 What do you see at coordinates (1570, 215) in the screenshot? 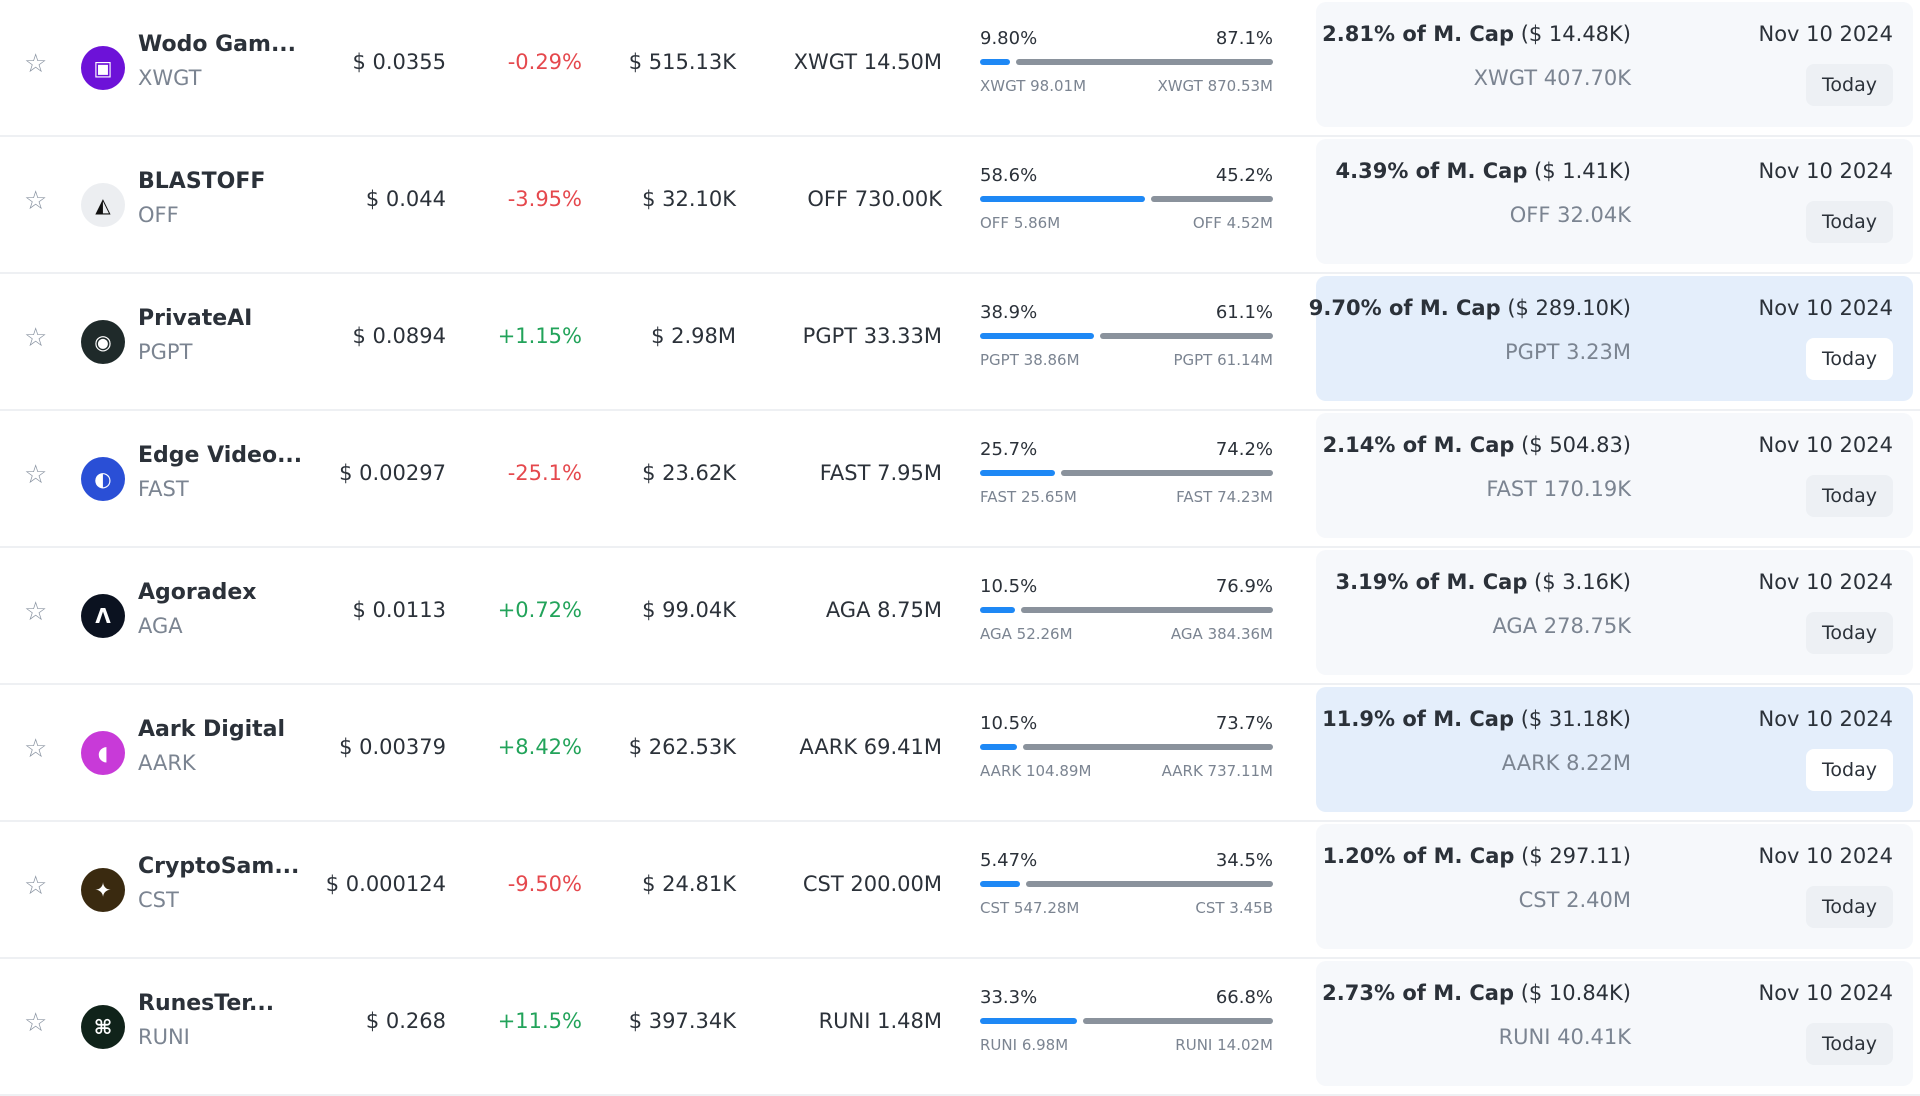
I see `unlock-token-amount: OFF 32.04K` at bounding box center [1570, 215].